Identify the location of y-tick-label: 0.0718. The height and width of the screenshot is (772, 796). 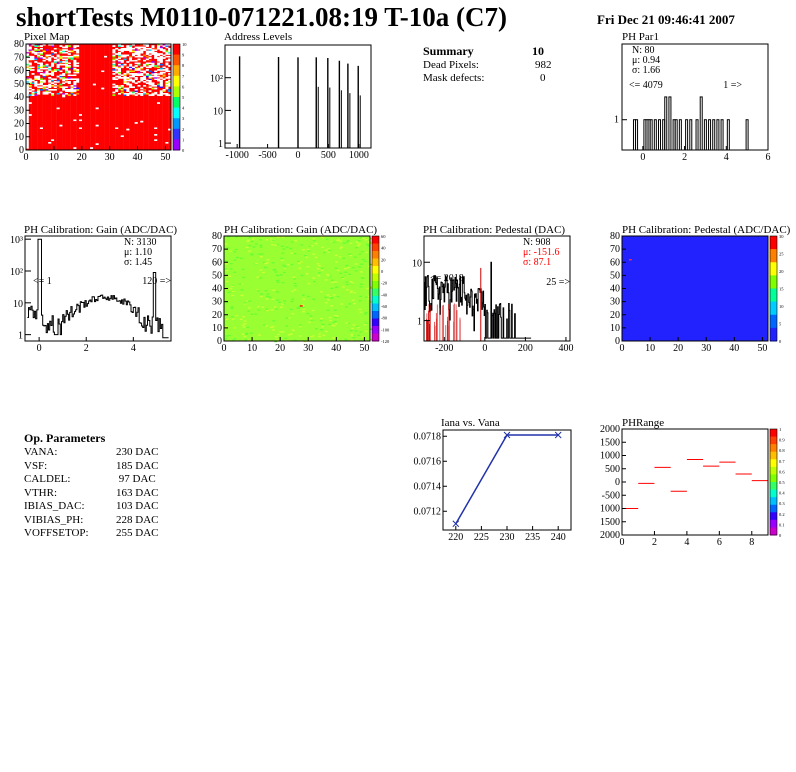
(428, 436).